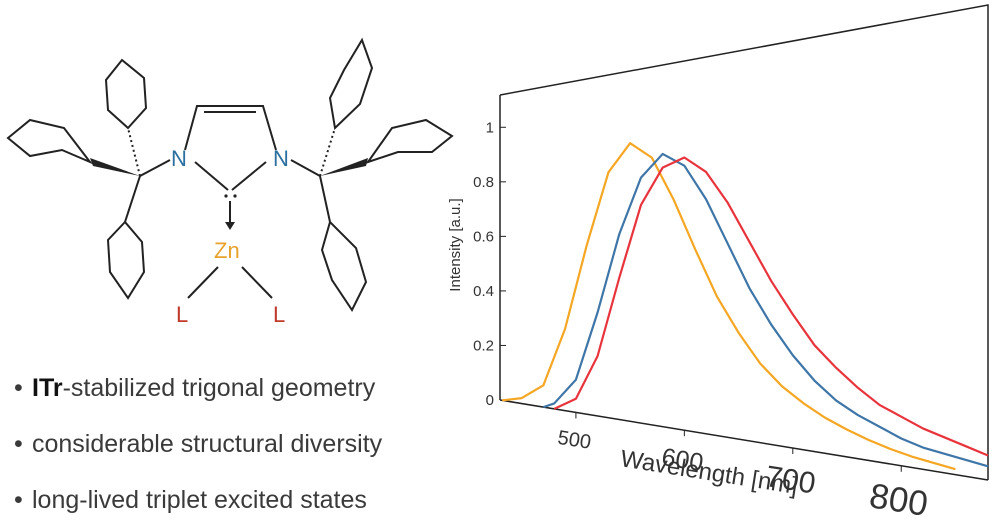  I want to click on y-tick-label: 0, so click(490, 400).